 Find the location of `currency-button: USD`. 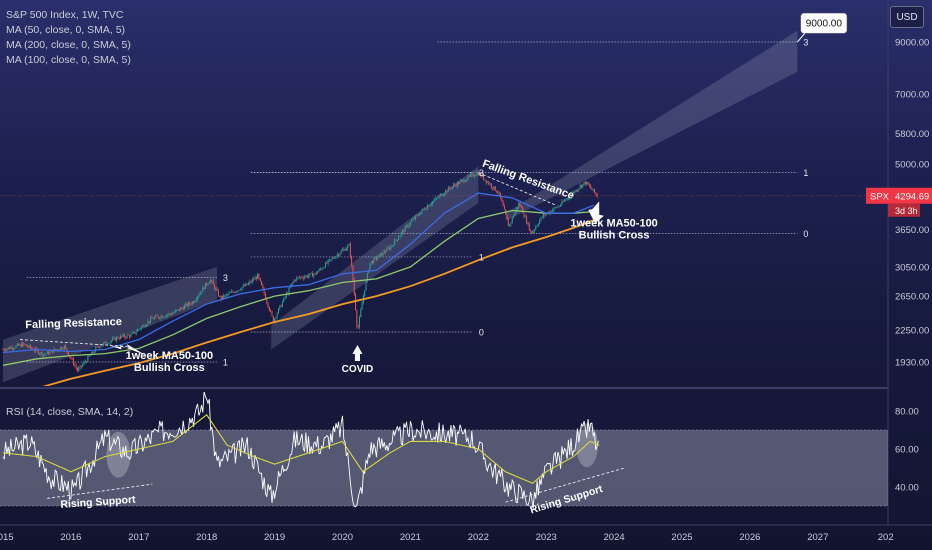

currency-button: USD is located at coordinates (907, 17).